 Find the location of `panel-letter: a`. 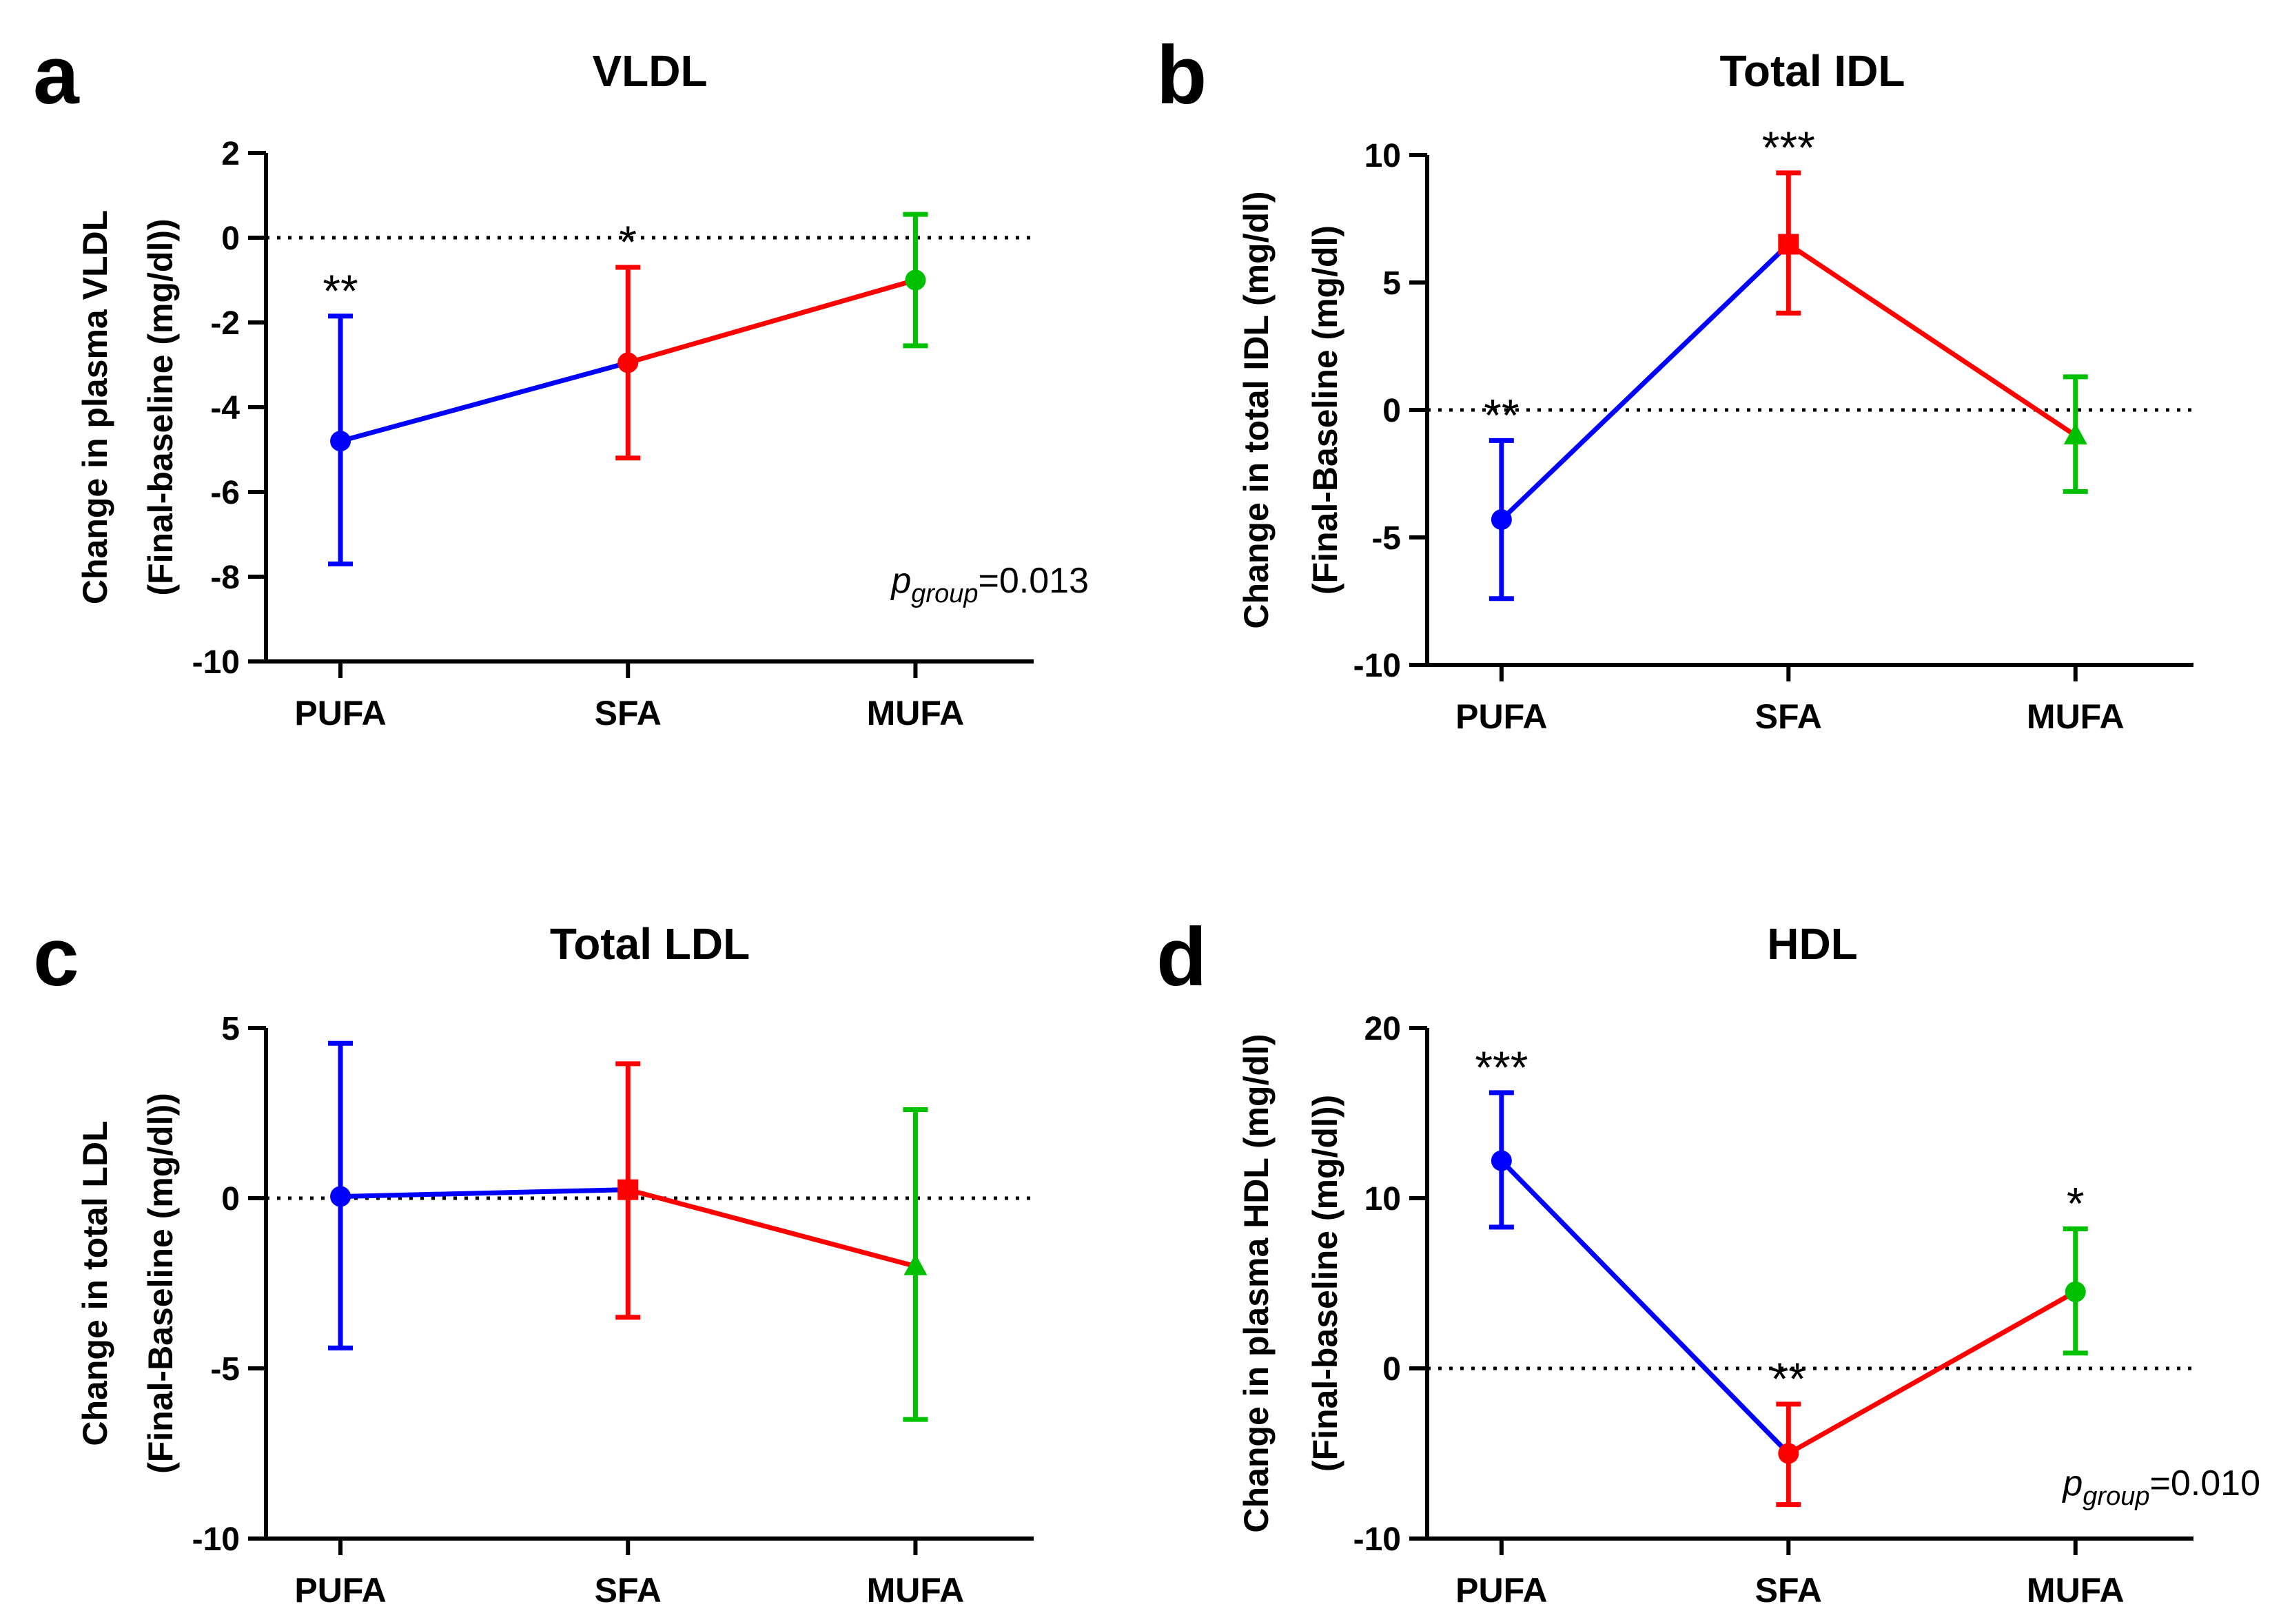

panel-letter: a is located at coordinates (56, 75).